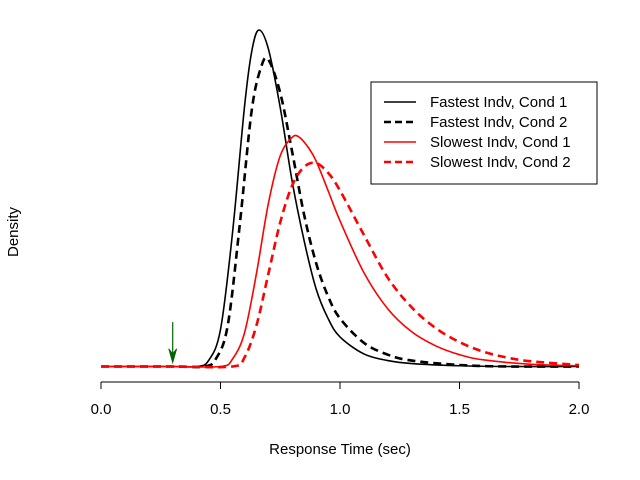 Image resolution: width=640 pixels, height=480 pixels. Describe the element at coordinates (220, 409) in the screenshot. I see `x-tick-label: 0.5` at that location.